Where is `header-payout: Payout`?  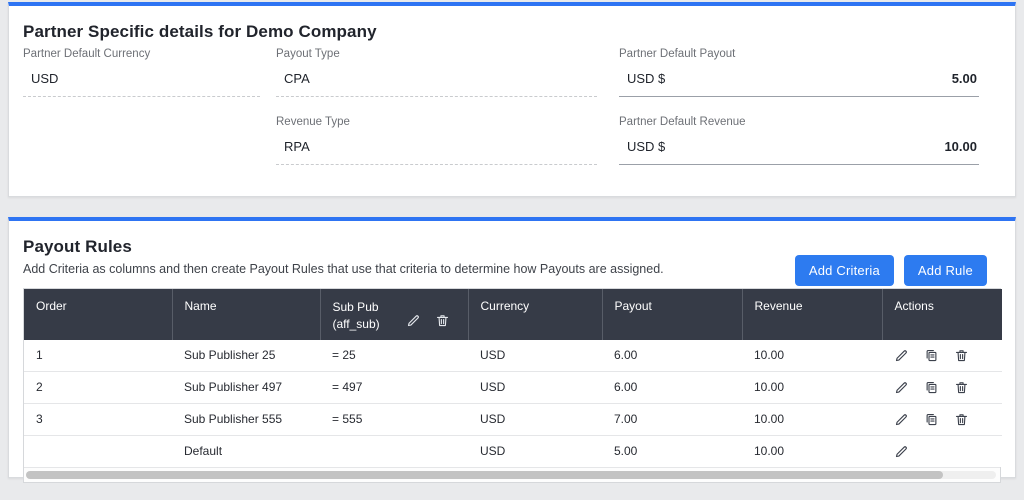 header-payout: Payout is located at coordinates (672, 314).